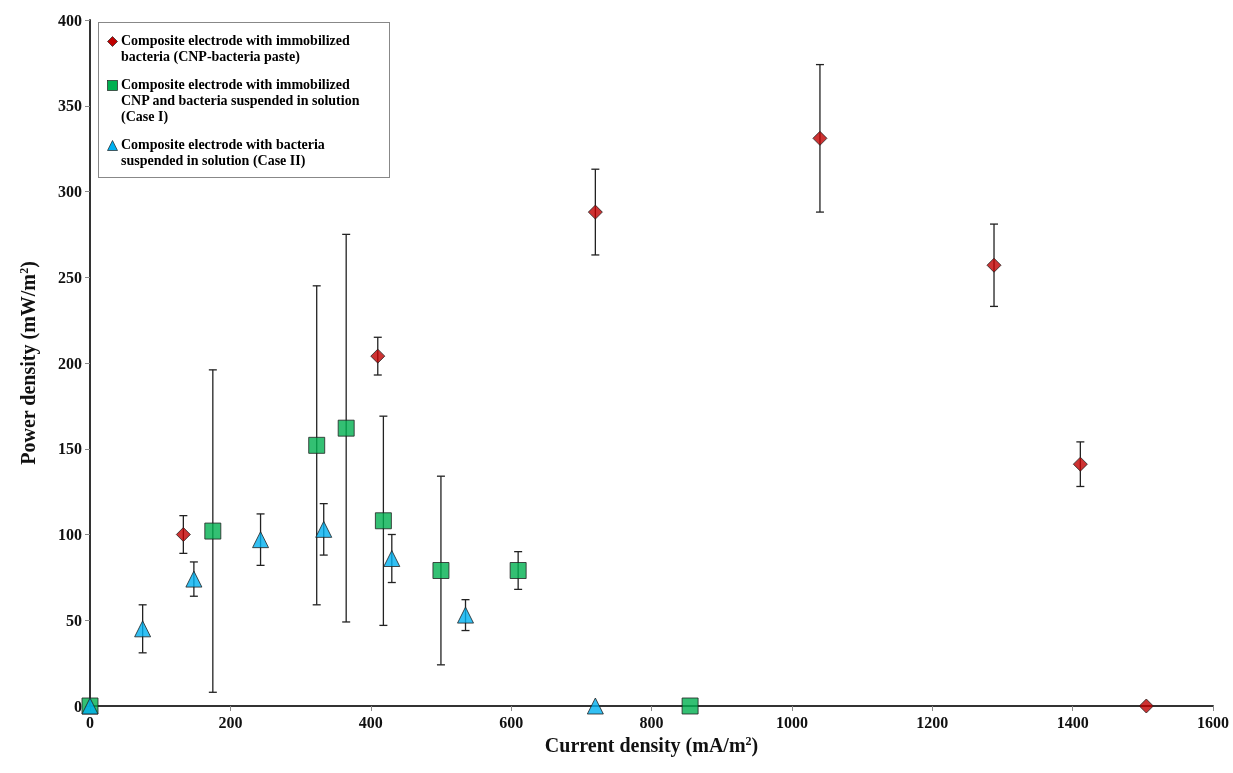 The width and height of the screenshot is (1233, 773). I want to click on y-tick-label: 50, so click(74, 620).